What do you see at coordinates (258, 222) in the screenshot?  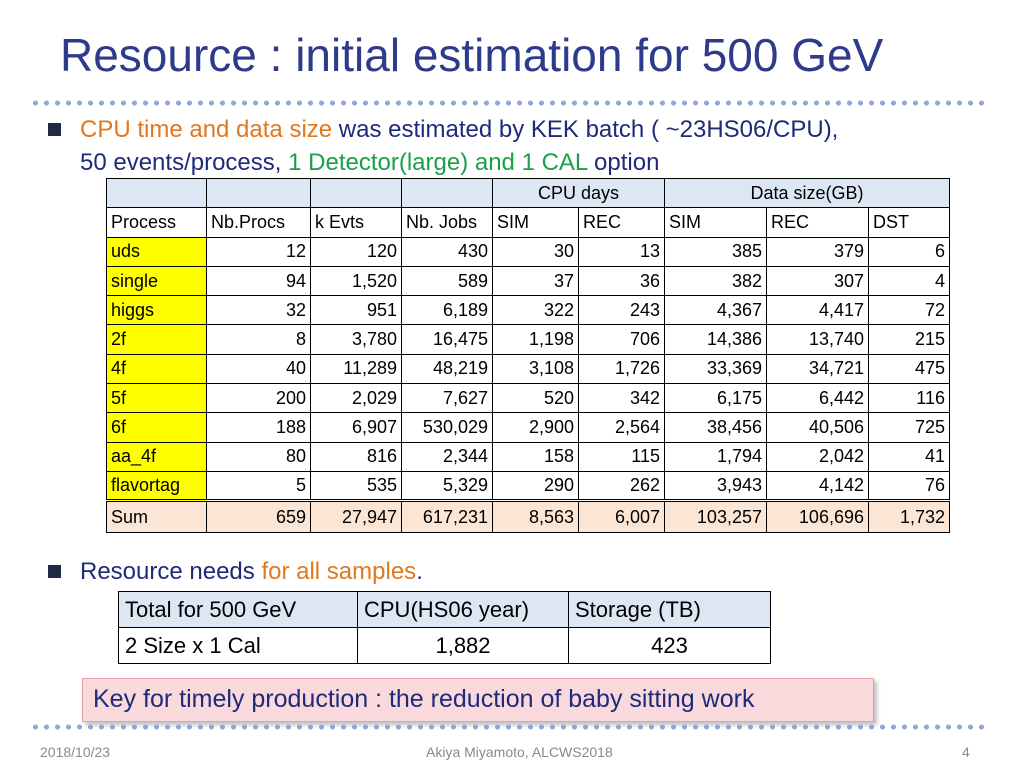 I see `column-header-cell: Nb.Procs` at bounding box center [258, 222].